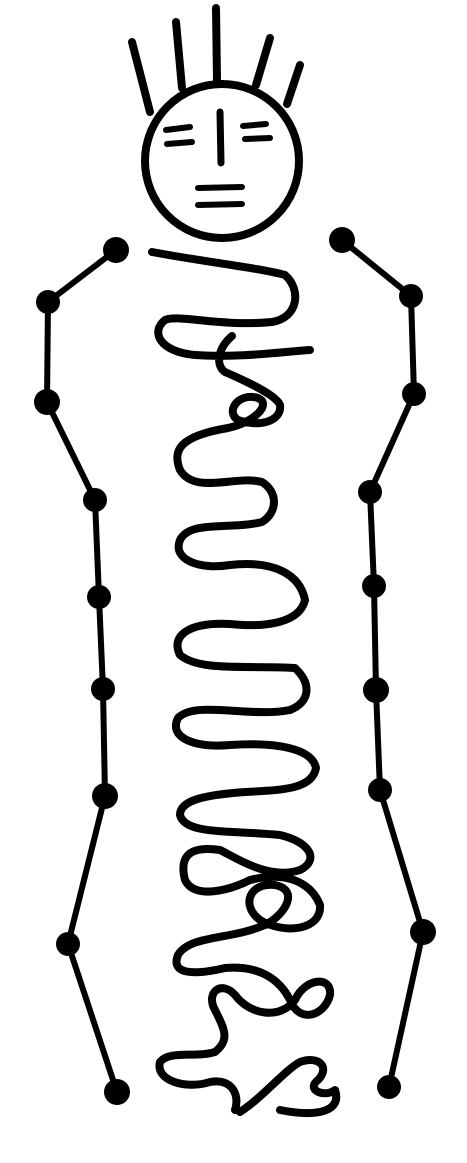  I want to click on mouth, so click(220, 196).